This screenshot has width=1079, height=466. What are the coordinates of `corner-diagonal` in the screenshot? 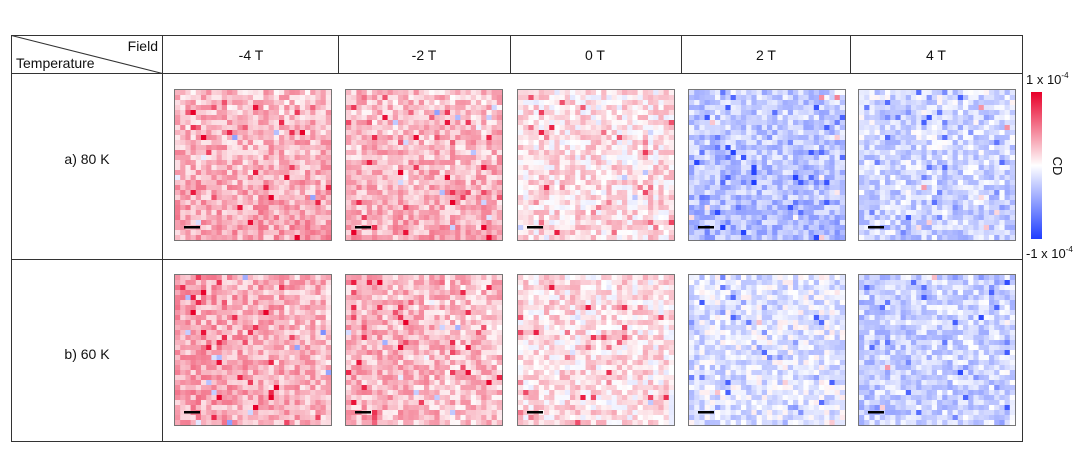 It's located at (87, 54).